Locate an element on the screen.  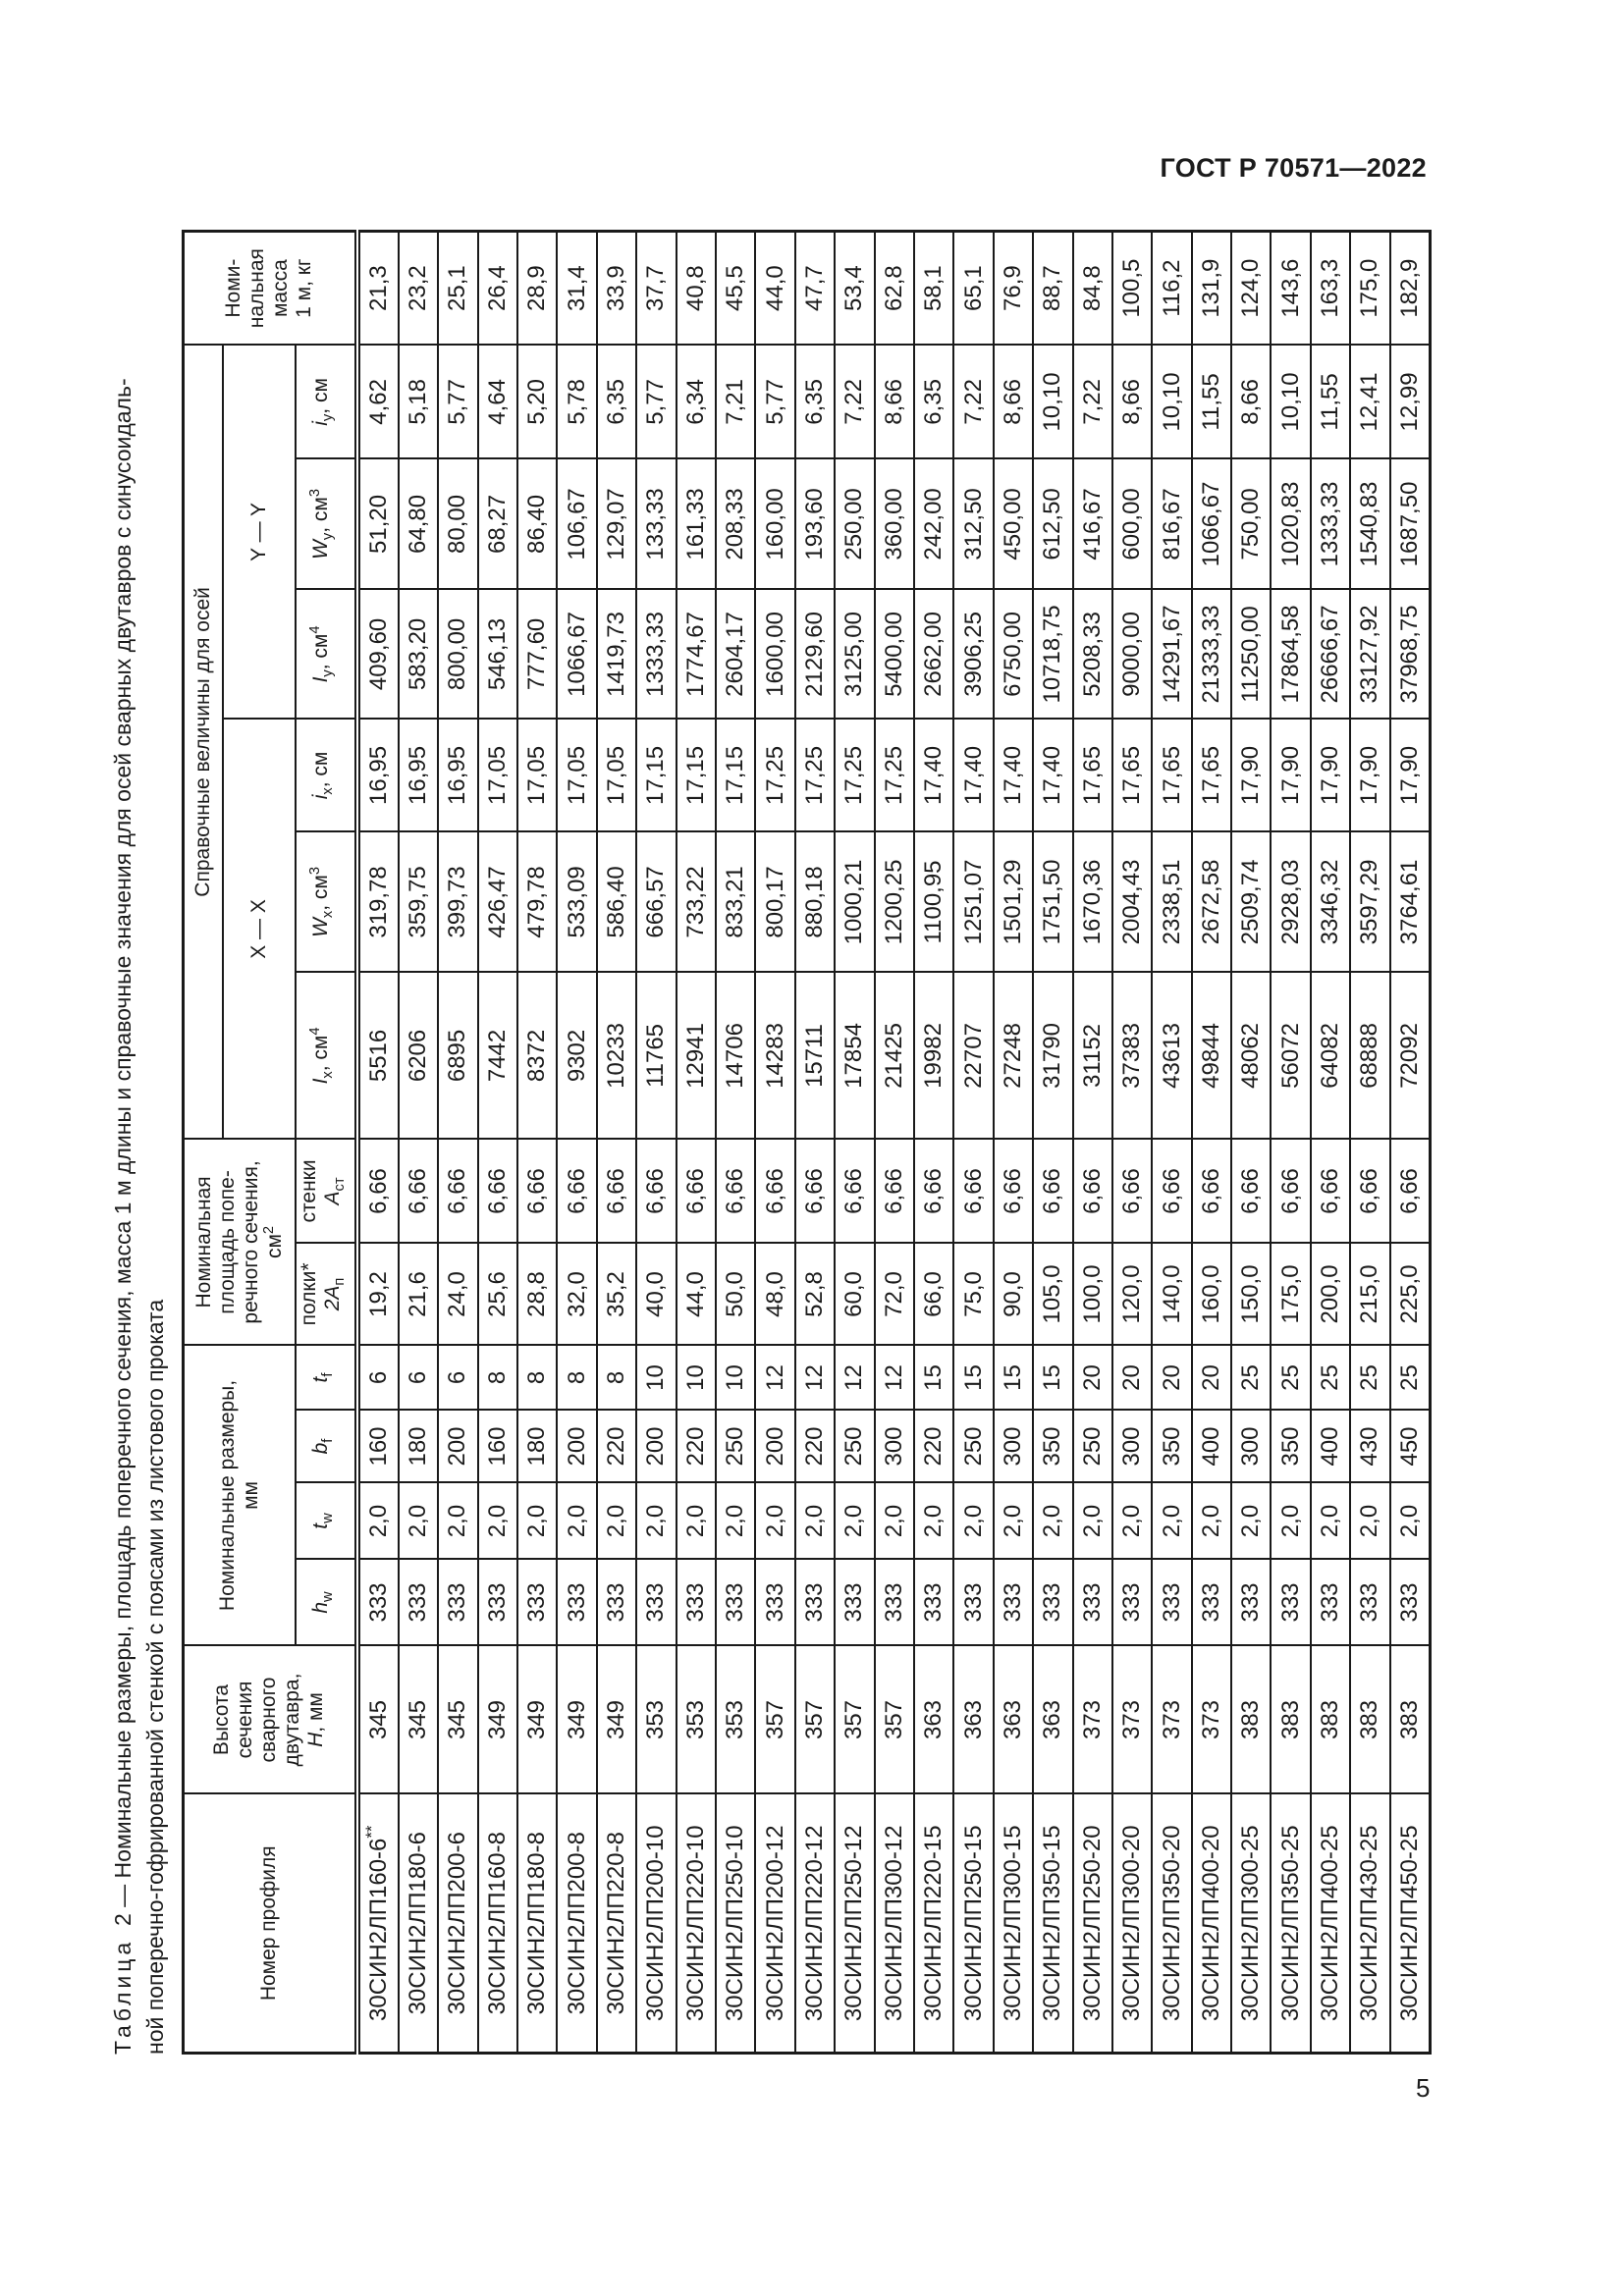
cell-ix-moment: 49844 is located at coordinates (1211, 1056).